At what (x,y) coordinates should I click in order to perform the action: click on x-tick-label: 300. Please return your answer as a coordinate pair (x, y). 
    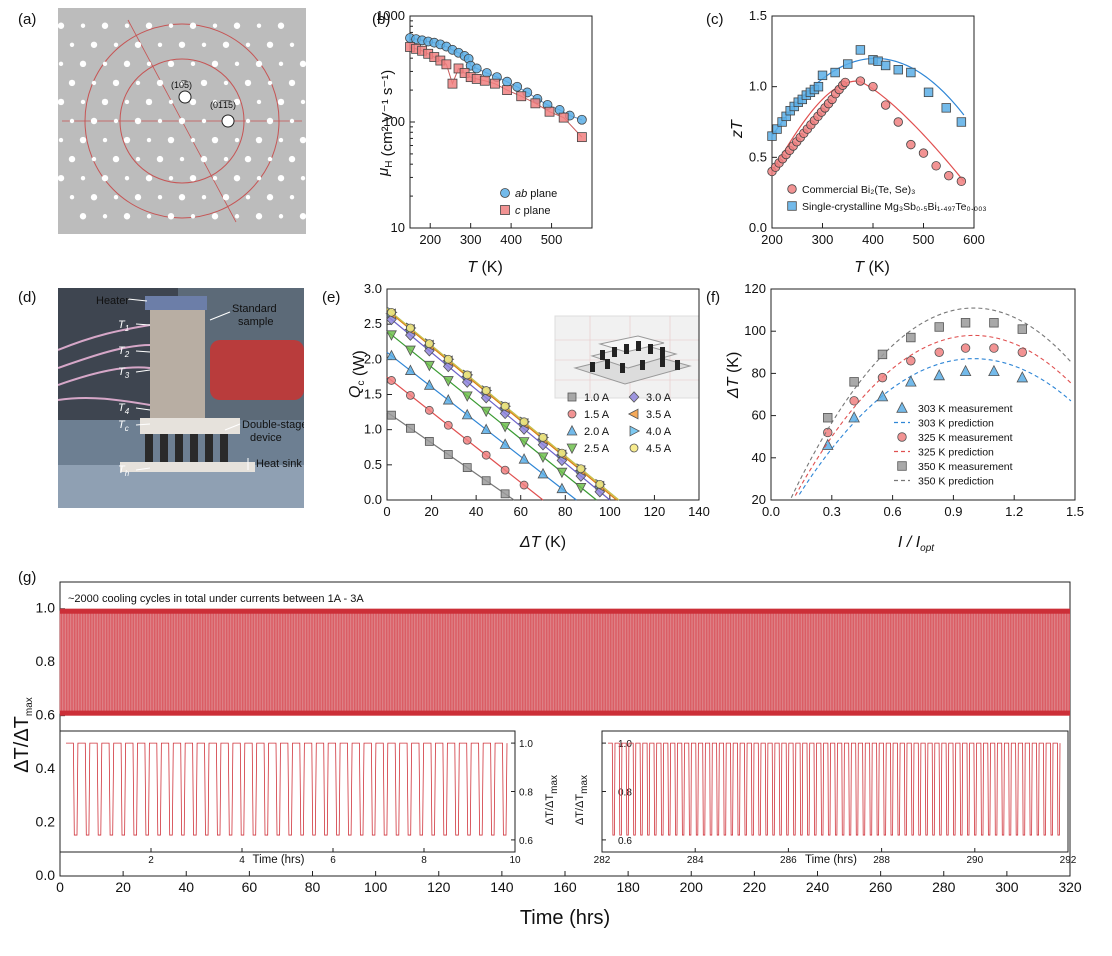
    Looking at the image, I should click on (823, 239).